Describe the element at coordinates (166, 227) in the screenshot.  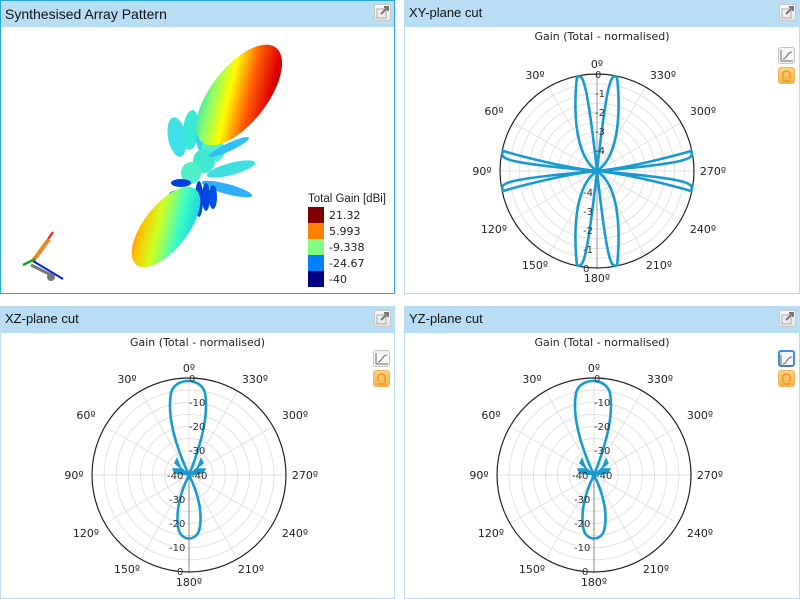
I see `back-lobe` at that location.